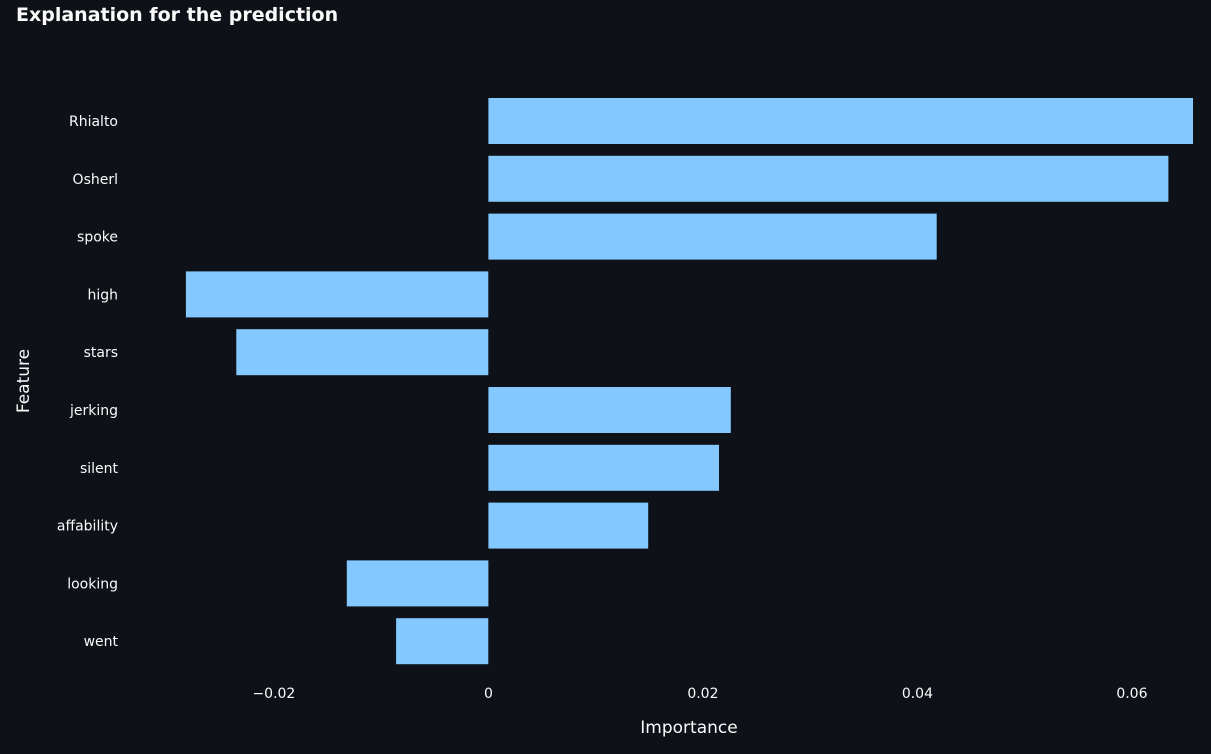  Describe the element at coordinates (488, 694) in the screenshot. I see `x-tick-label: 0` at that location.